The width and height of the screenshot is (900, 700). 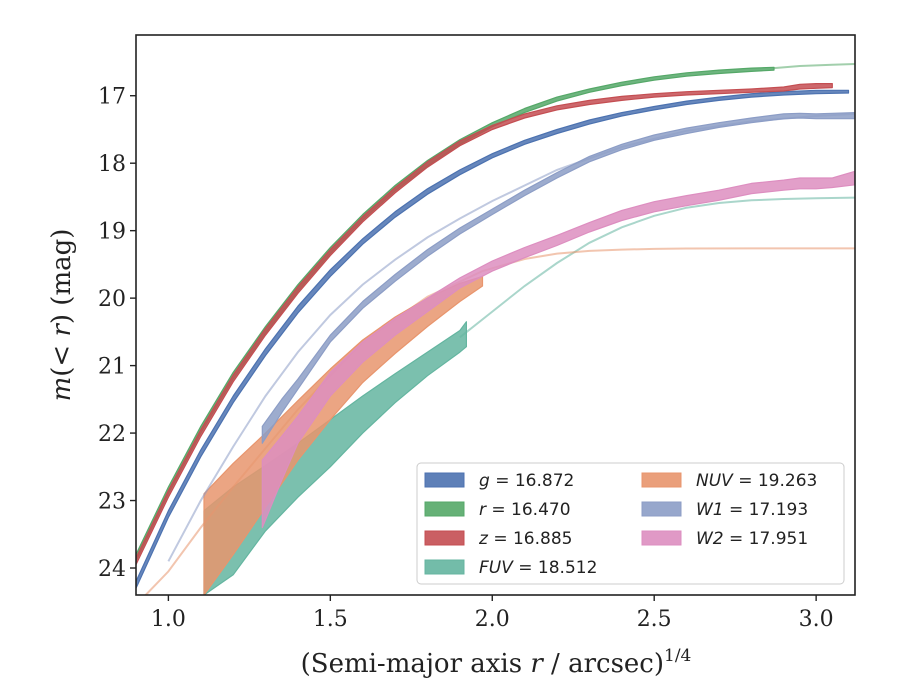 I want to click on y-axis-label: m(< r) (mag), so click(x=62, y=315).